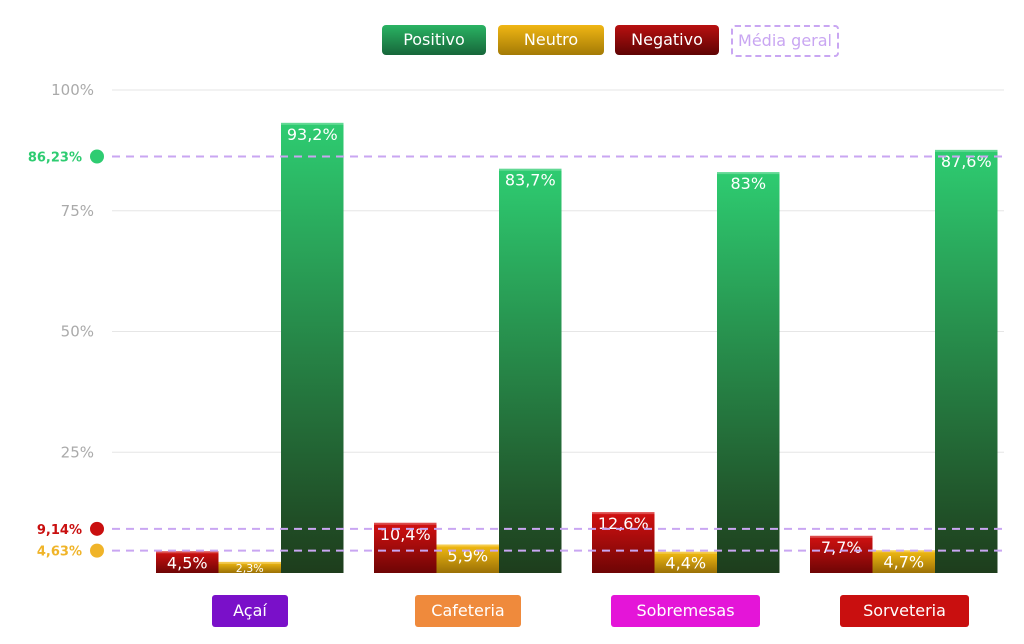 This screenshot has width=1024, height=644. What do you see at coordinates (405, 534) in the screenshot?
I see `bar-label: 10,4%` at bounding box center [405, 534].